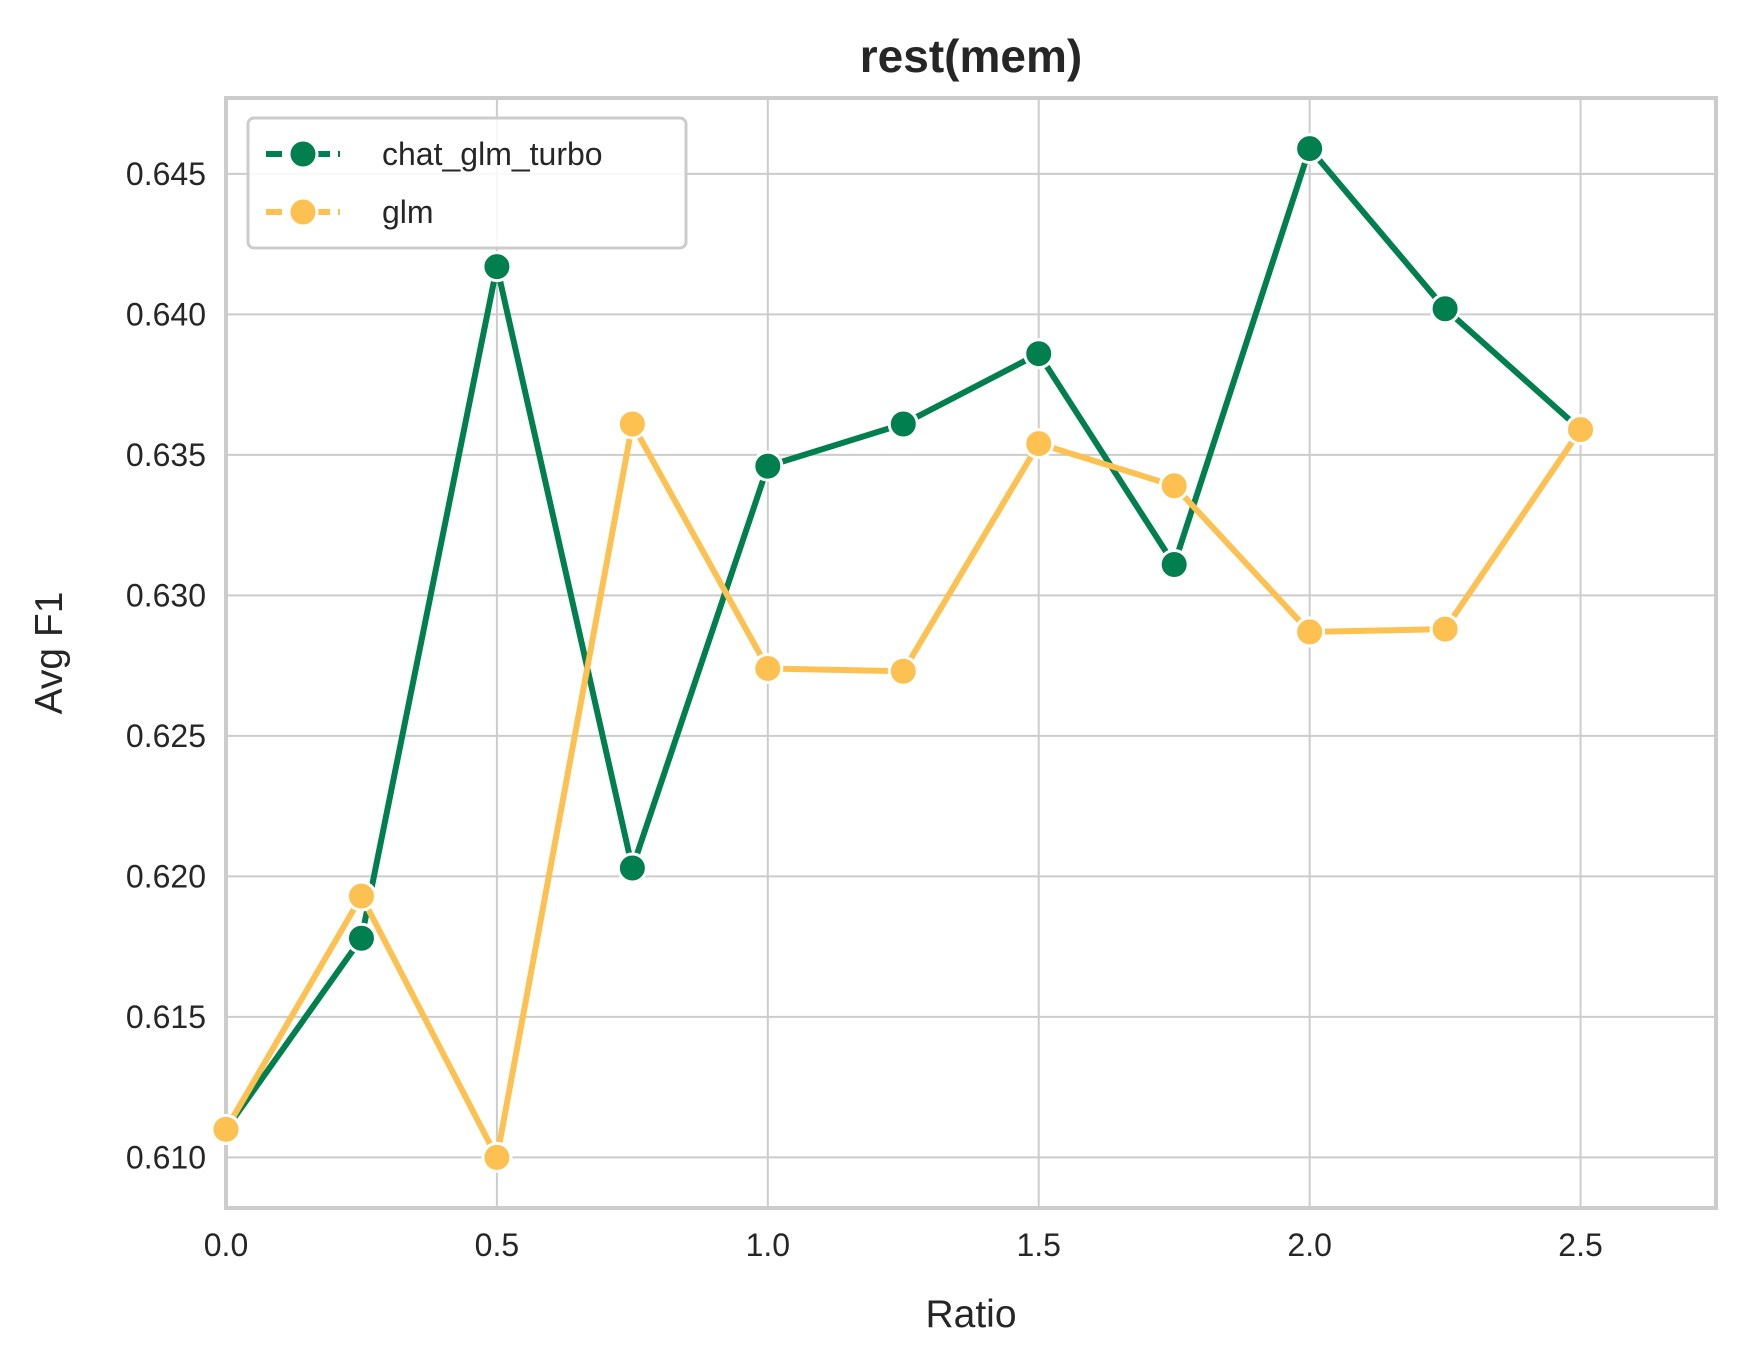 Image resolution: width=1744 pixels, height=1366 pixels. Describe the element at coordinates (497, 1245) in the screenshot. I see `x-tick-label: 0.5` at that location.